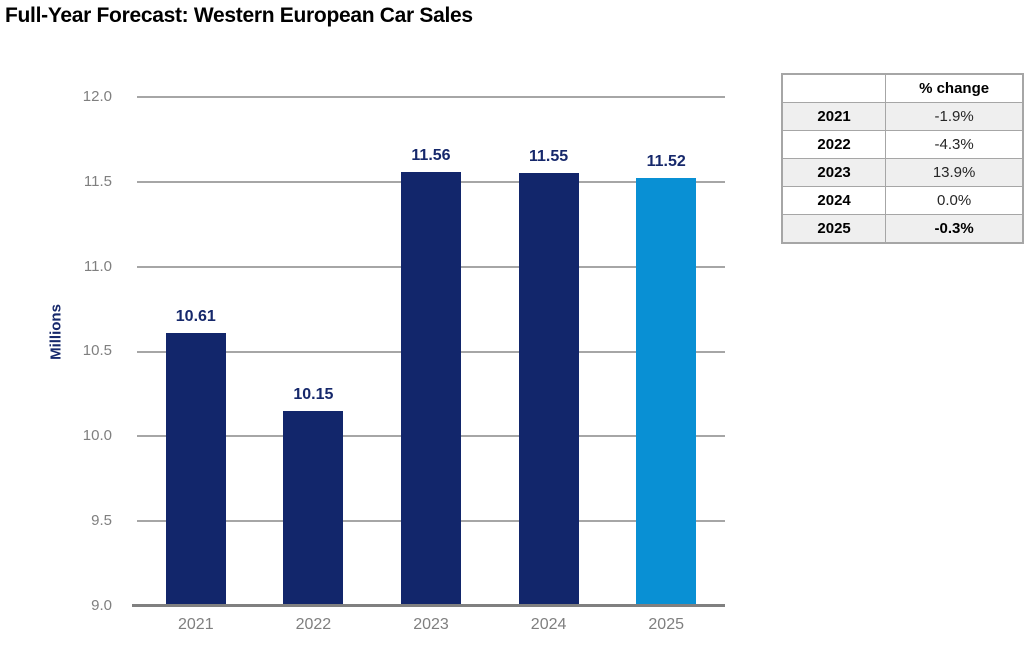 The image size is (1024, 652). I want to click on table-change-cell: 13.9%, so click(954, 172).